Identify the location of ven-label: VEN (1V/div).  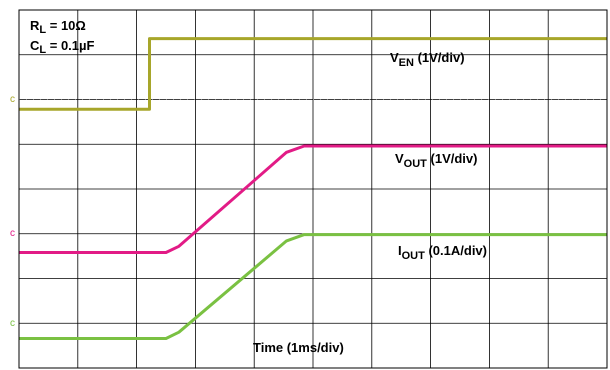
(427, 59).